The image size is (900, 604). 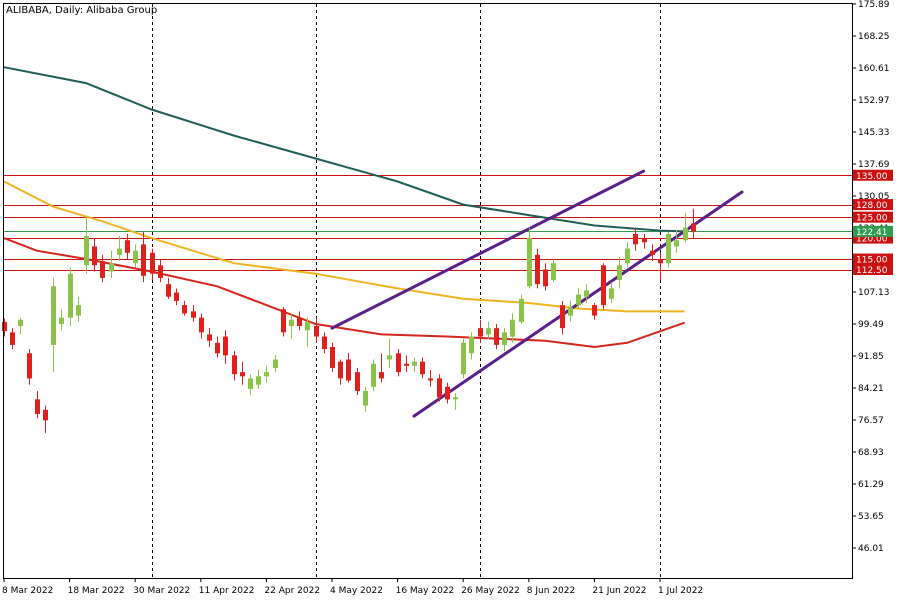 I want to click on x-tick-label-10: 1 Jul 2022, so click(x=680, y=591).